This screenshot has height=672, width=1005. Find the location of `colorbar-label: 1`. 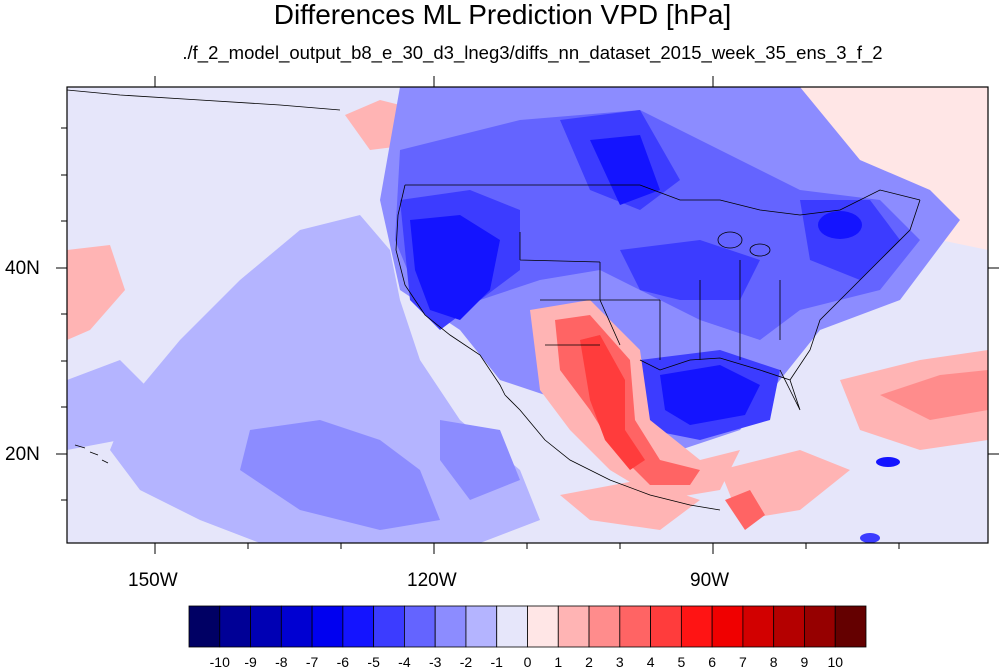

colorbar-label: 1 is located at coordinates (558, 662).